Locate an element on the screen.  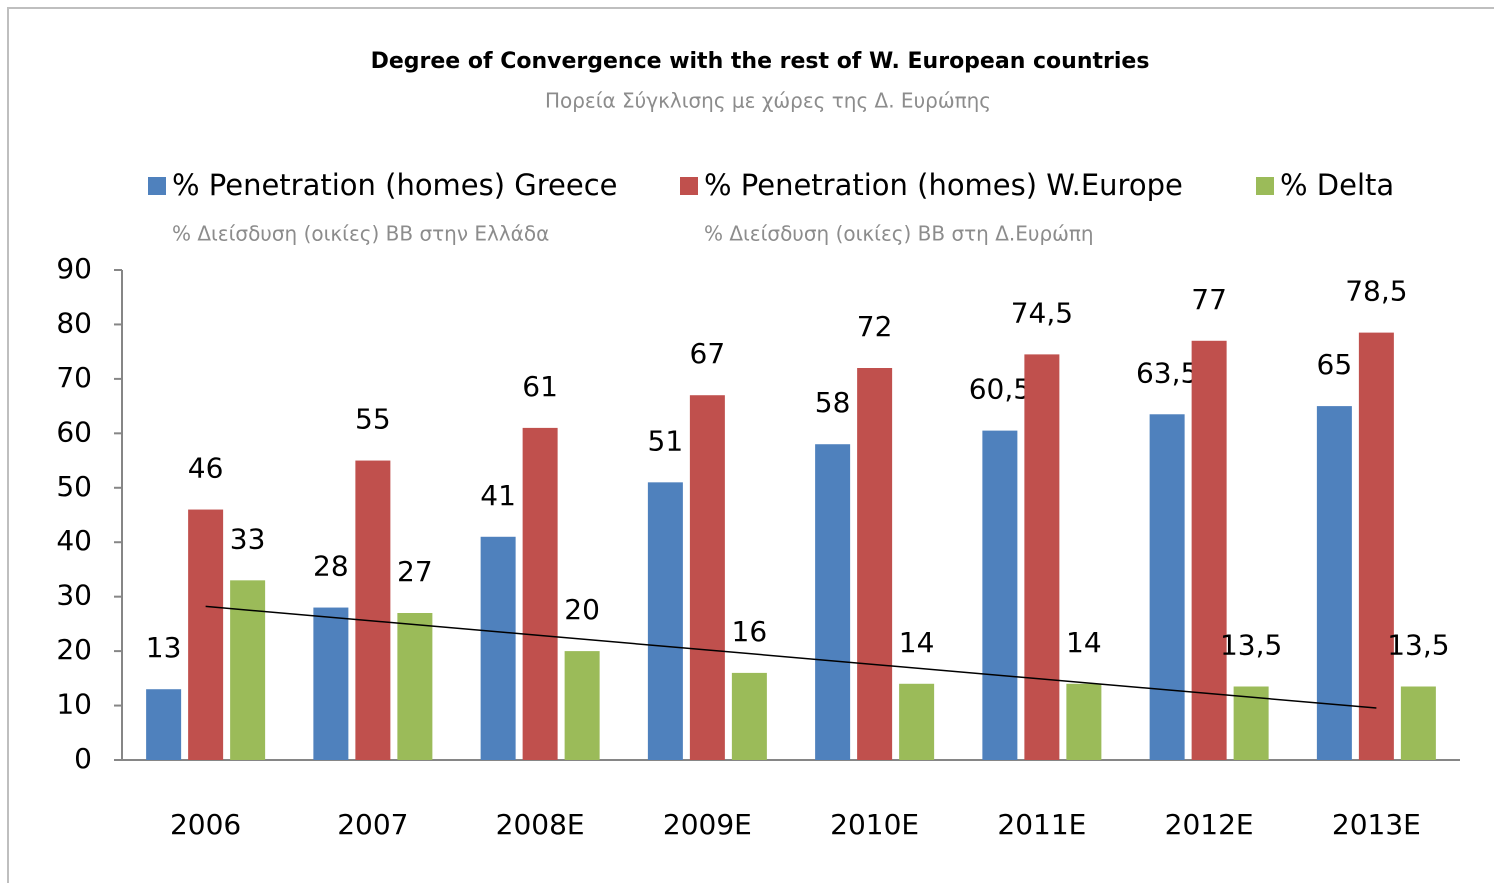
data-label: 67 is located at coordinates (708, 353).